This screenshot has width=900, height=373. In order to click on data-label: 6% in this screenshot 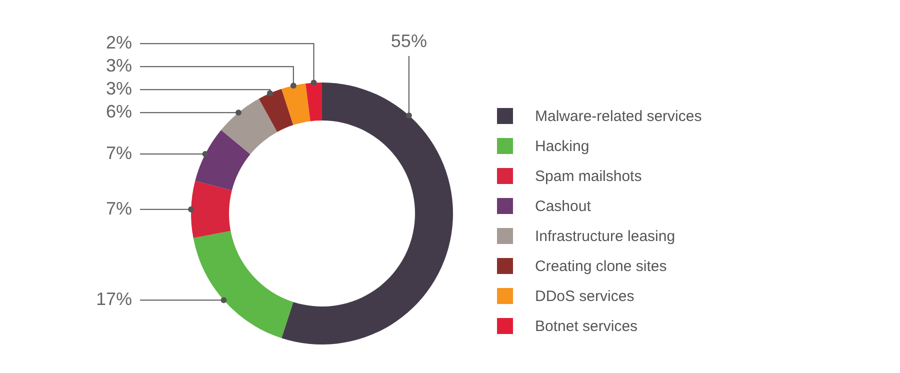, I will do `click(119, 112)`.